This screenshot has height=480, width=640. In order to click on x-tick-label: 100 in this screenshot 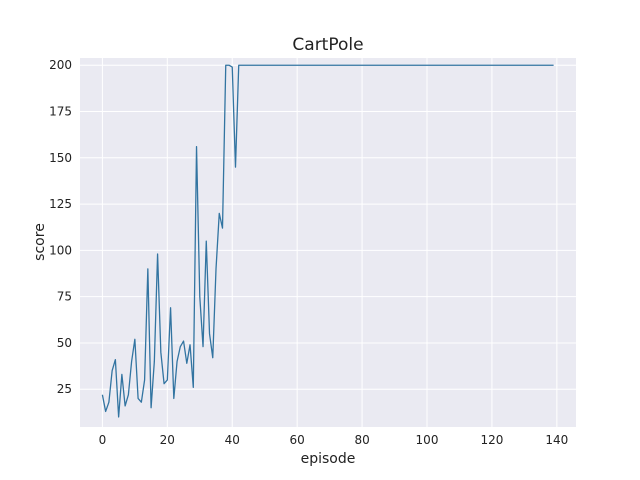, I will do `click(427, 440)`.